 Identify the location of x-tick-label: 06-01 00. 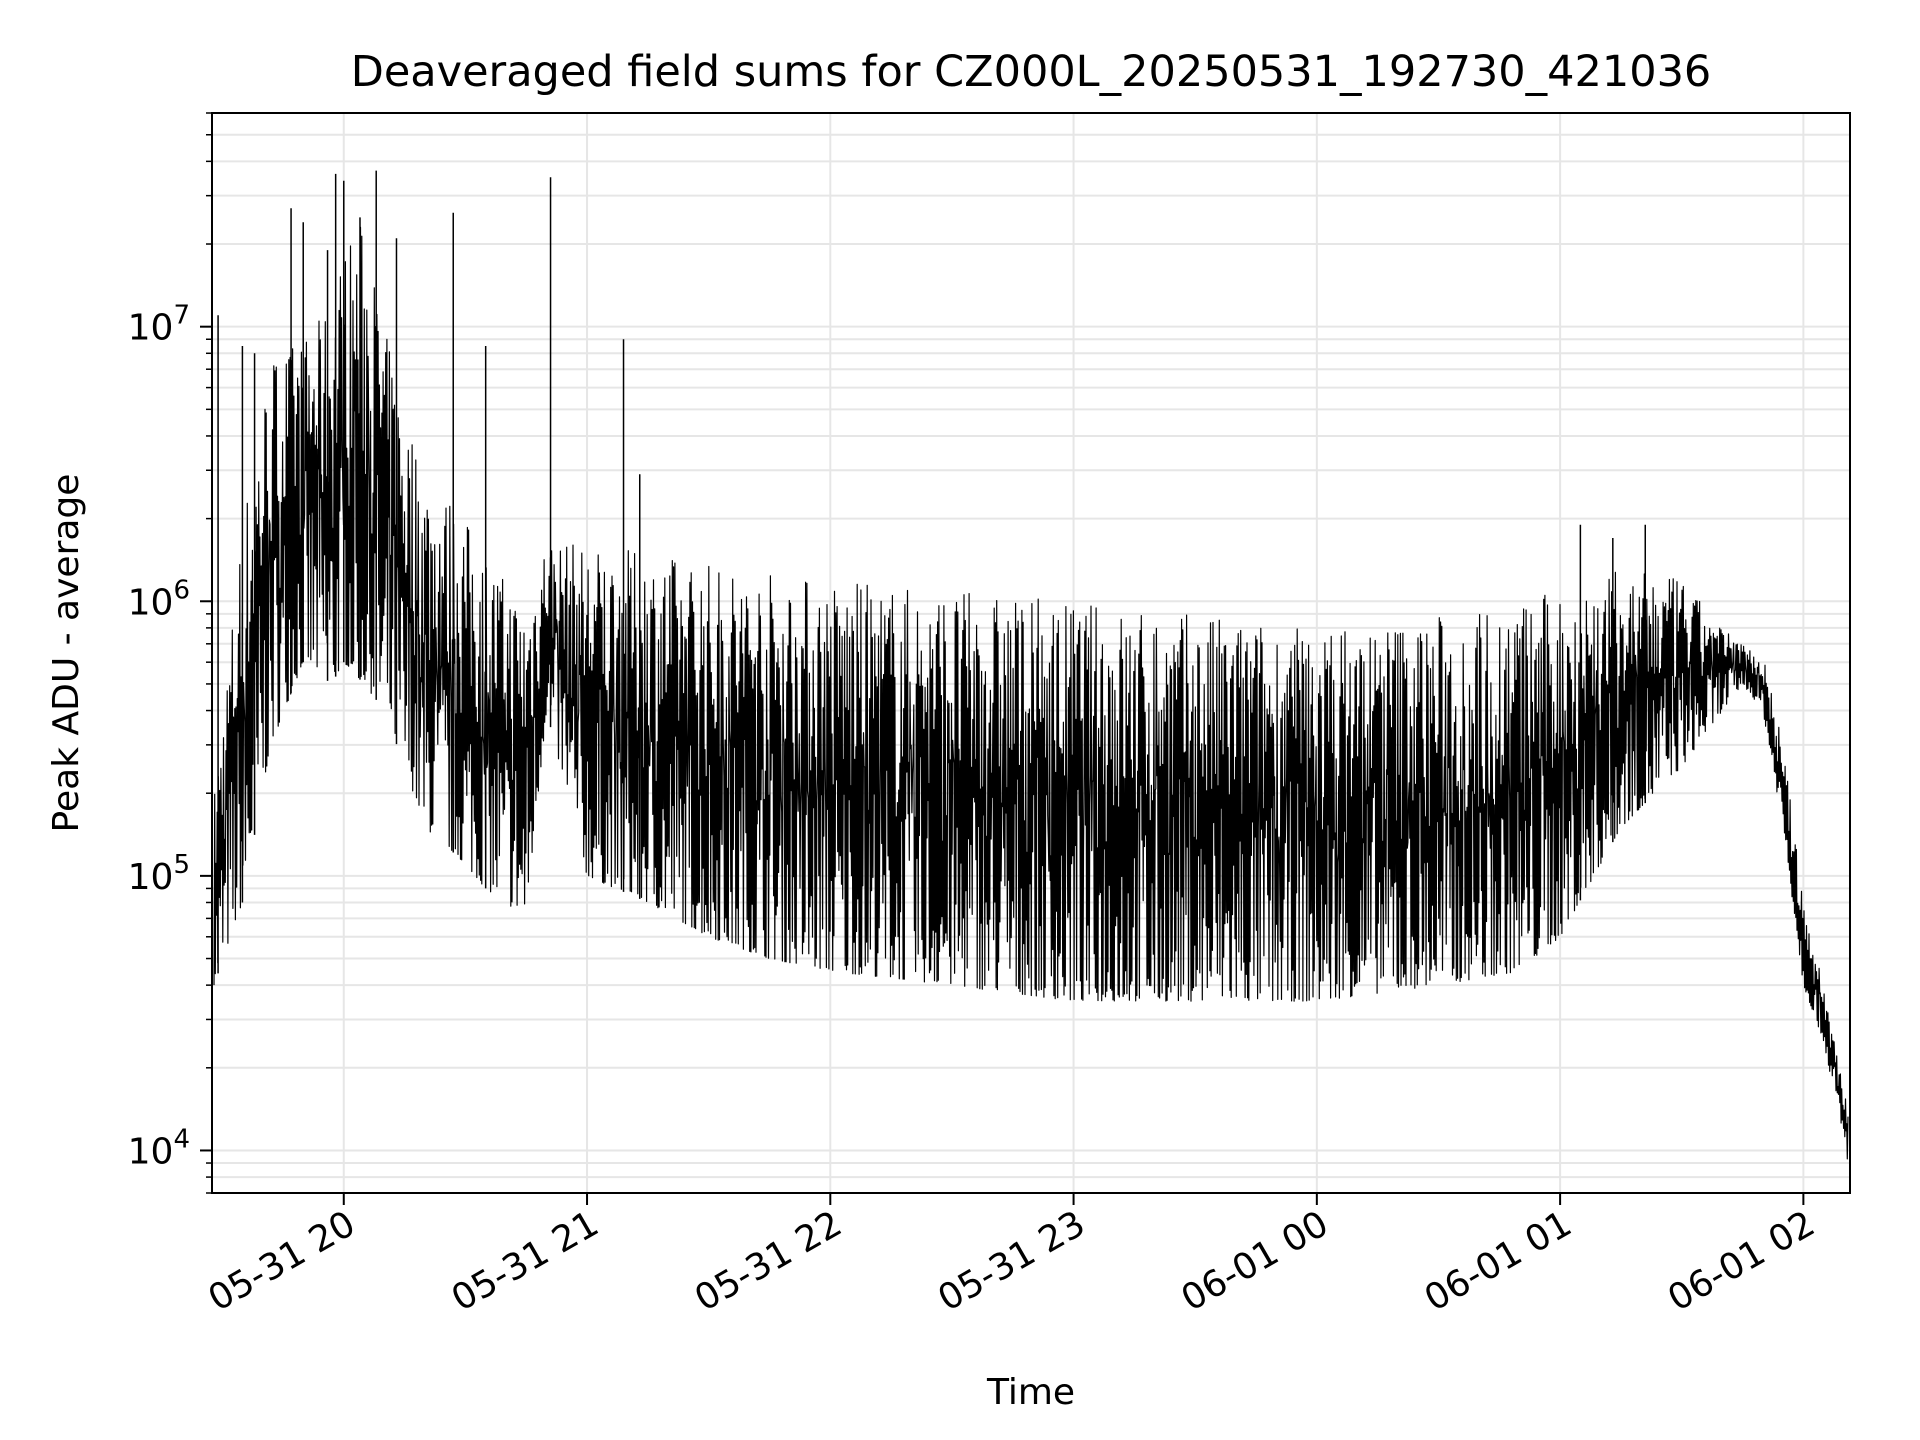
(1255, 1261).